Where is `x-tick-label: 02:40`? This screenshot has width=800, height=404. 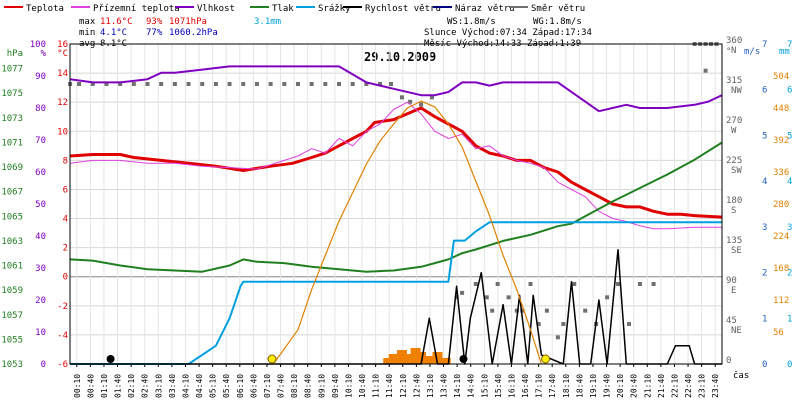
x-tick-label: 02:40 is located at coordinates (145, 386).